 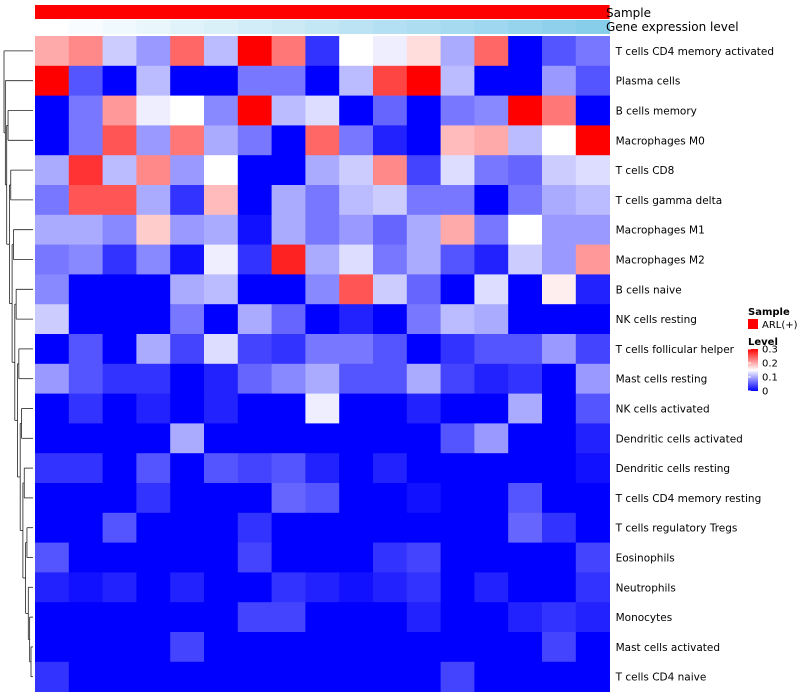 I want to click on legend-level-ticks: 0.3 0.2 0.1 0, so click(x=763, y=371).